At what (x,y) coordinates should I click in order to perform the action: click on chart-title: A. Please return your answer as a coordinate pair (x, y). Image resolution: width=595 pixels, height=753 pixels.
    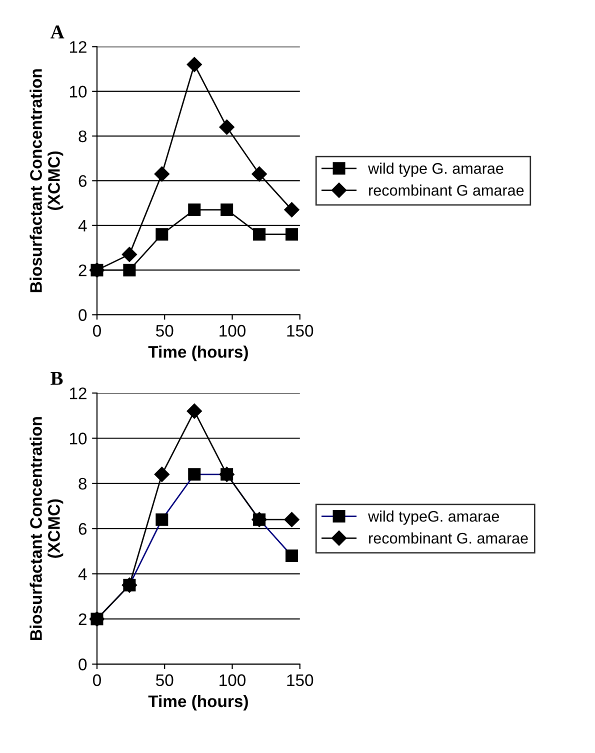
    Looking at the image, I should click on (57, 32).